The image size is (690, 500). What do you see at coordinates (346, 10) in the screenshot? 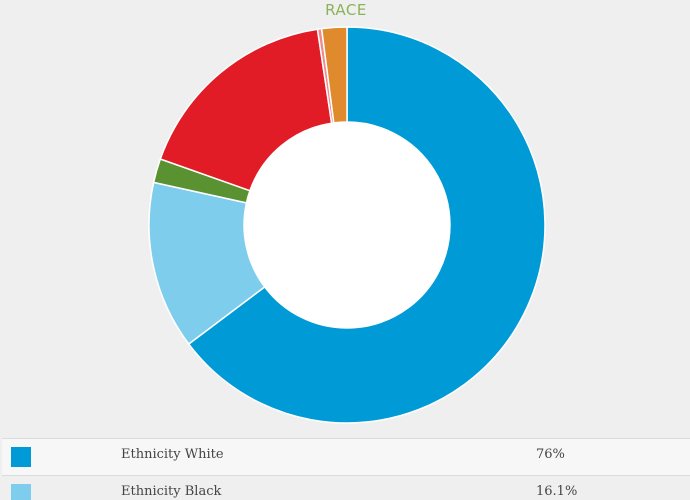
I see `chart-title: RACE` at bounding box center [346, 10].